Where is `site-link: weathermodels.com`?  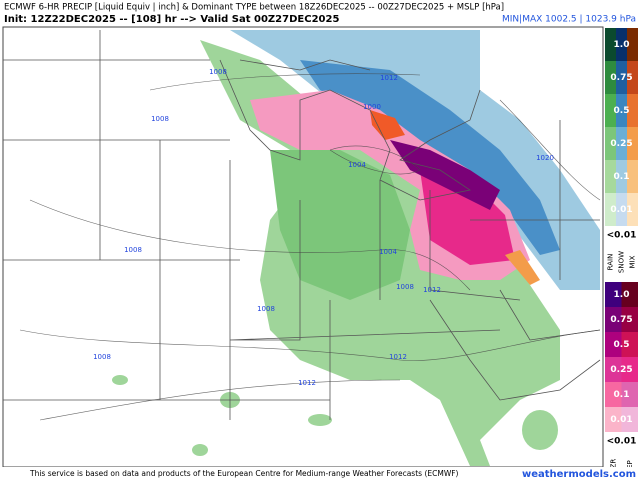
site-link: weathermodels.com is located at coordinates (579, 474).